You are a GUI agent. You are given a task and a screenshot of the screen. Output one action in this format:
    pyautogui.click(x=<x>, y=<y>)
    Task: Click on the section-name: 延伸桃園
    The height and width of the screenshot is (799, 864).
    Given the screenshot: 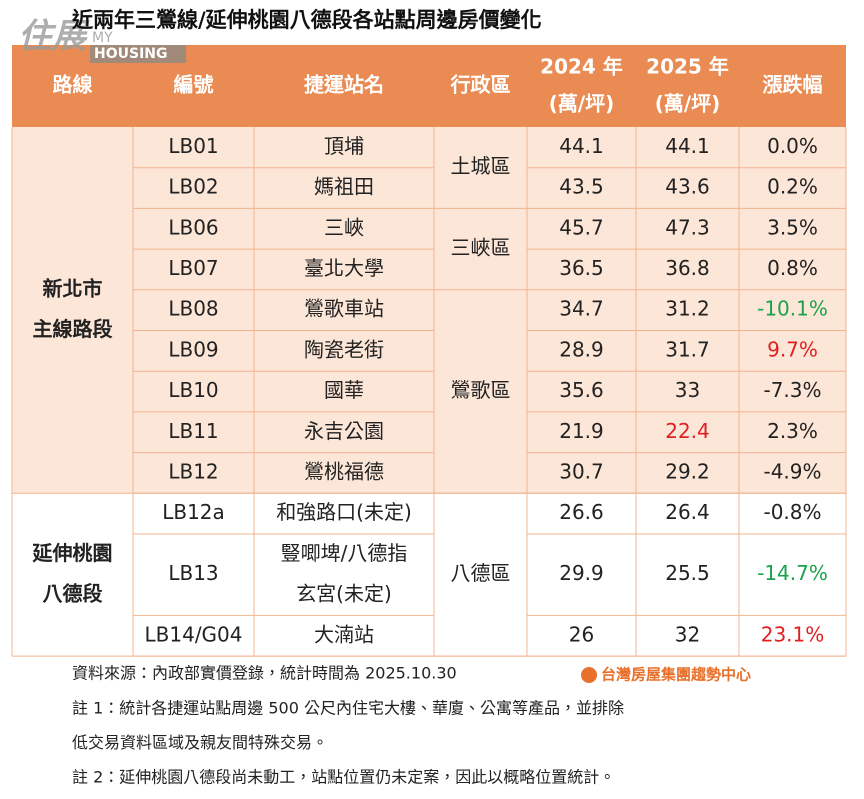 What is the action you would take?
    pyautogui.click(x=72, y=553)
    